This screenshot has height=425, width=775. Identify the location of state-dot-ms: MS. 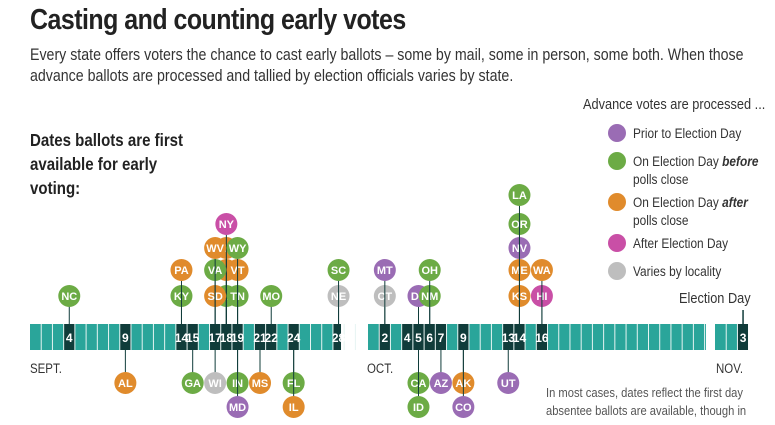
(260, 372).